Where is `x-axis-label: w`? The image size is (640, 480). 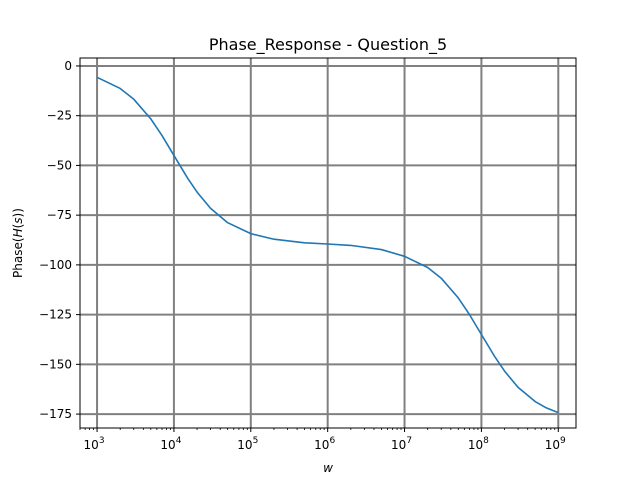
x-axis-label: w is located at coordinates (328, 468).